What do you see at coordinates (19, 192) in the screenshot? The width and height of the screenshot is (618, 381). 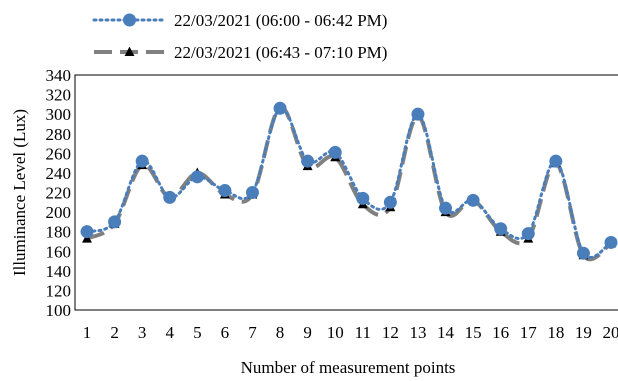 I see `y-axis-title: Illuminance Level (Lux)` at bounding box center [19, 192].